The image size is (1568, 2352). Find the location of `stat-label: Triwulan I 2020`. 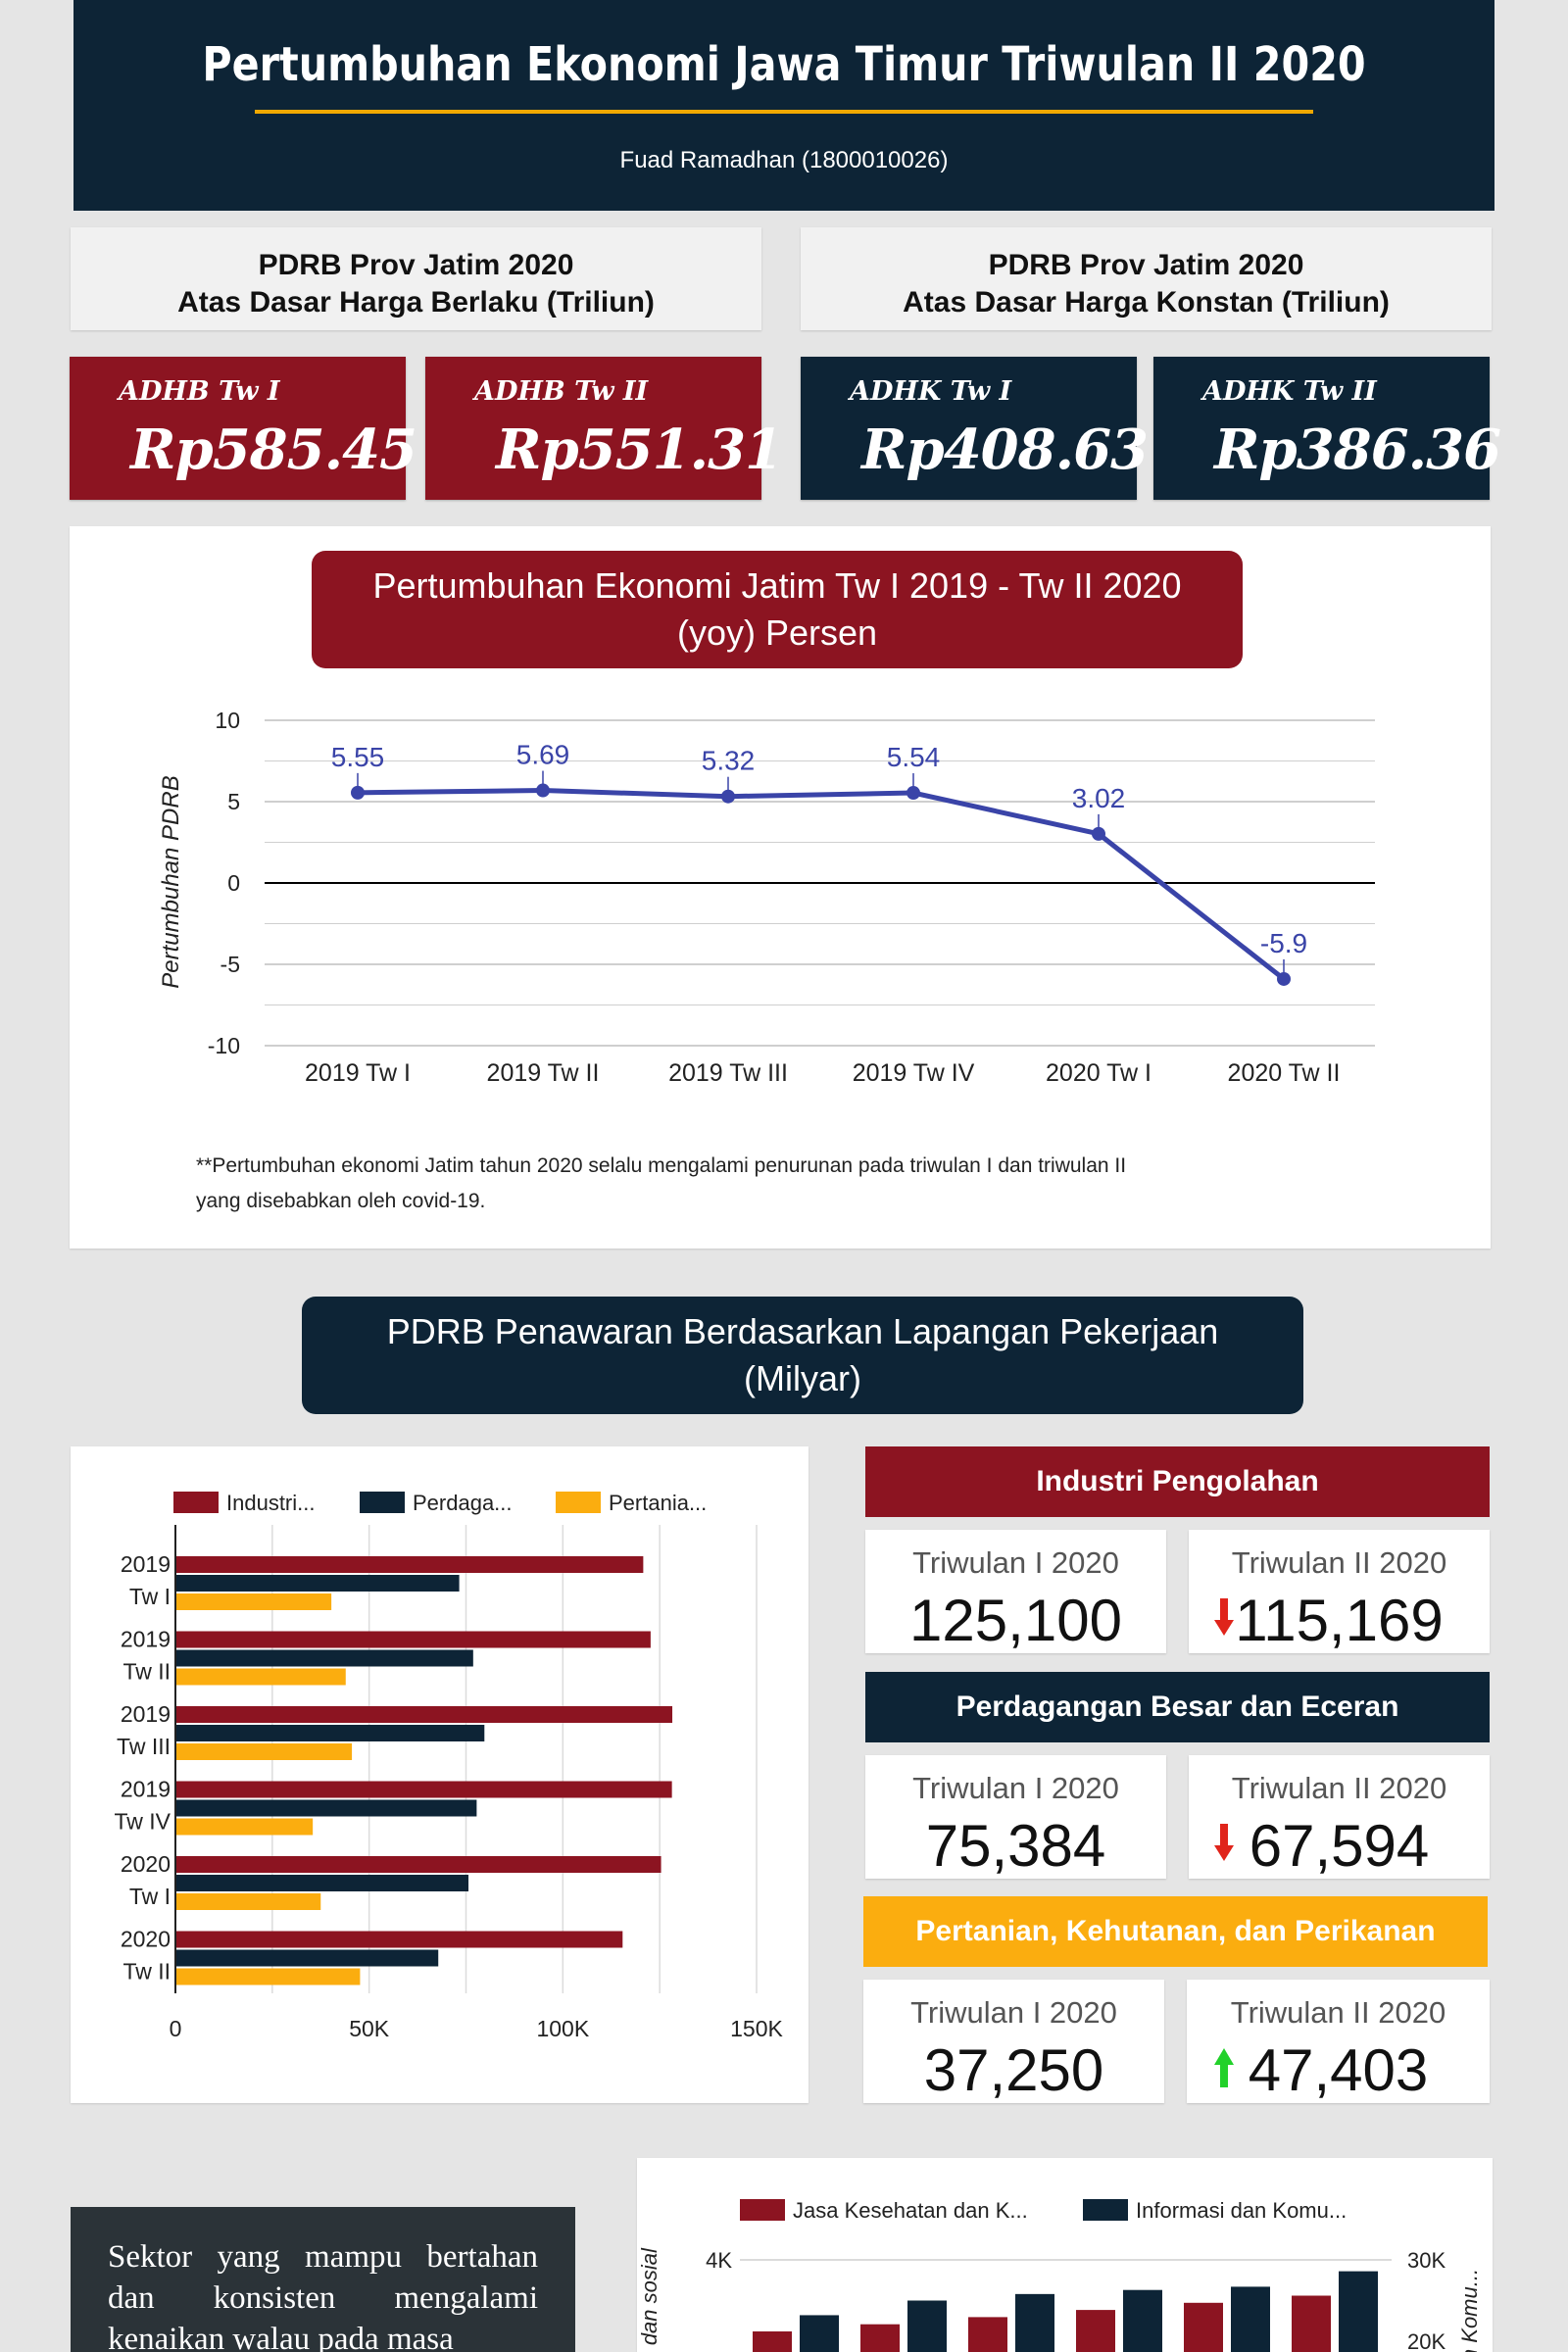

stat-label: Triwulan I 2020 is located at coordinates (1015, 1562).